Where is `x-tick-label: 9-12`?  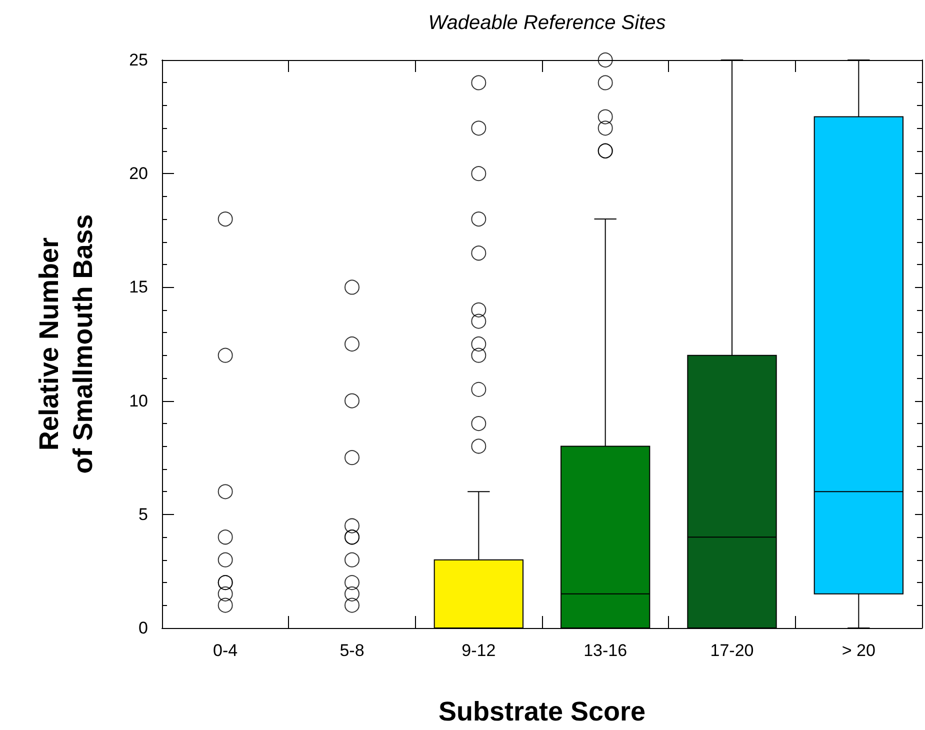
x-tick-label: 9-12 is located at coordinates (479, 650).